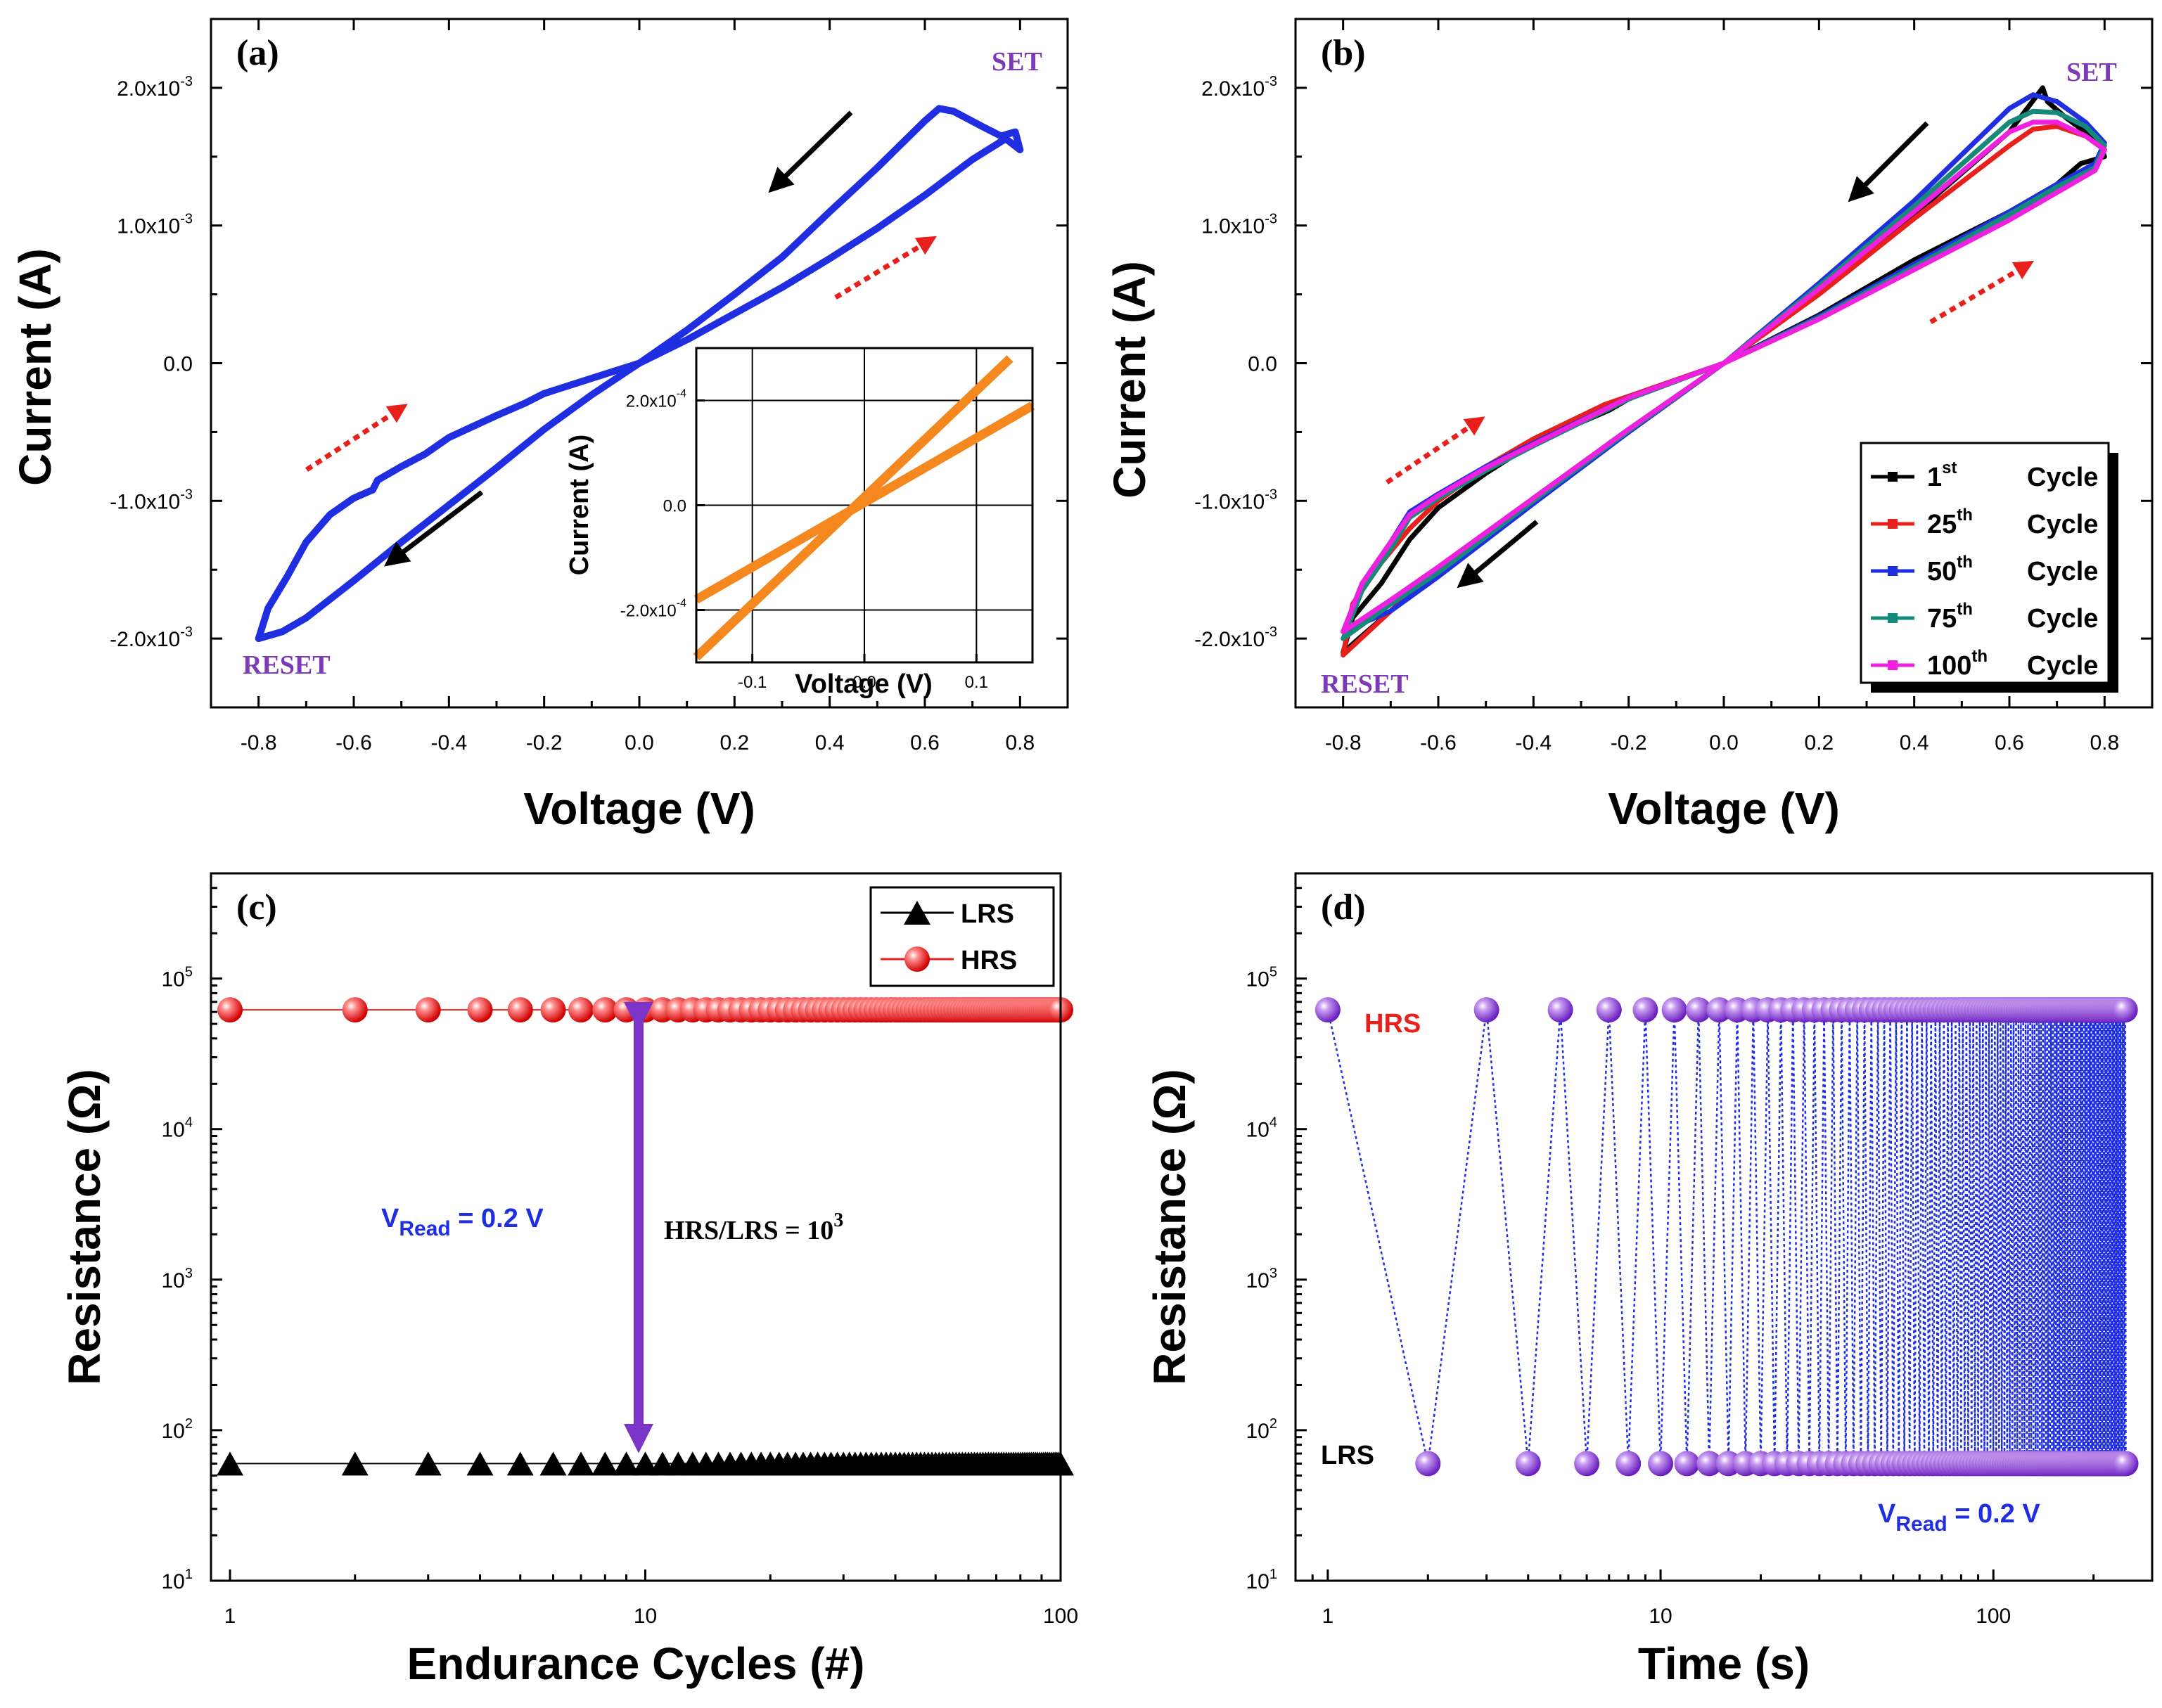 The height and width of the screenshot is (1708, 2162). What do you see at coordinates (640, 743) in the screenshot?
I see `a-xtick-label: 0.0` at bounding box center [640, 743].